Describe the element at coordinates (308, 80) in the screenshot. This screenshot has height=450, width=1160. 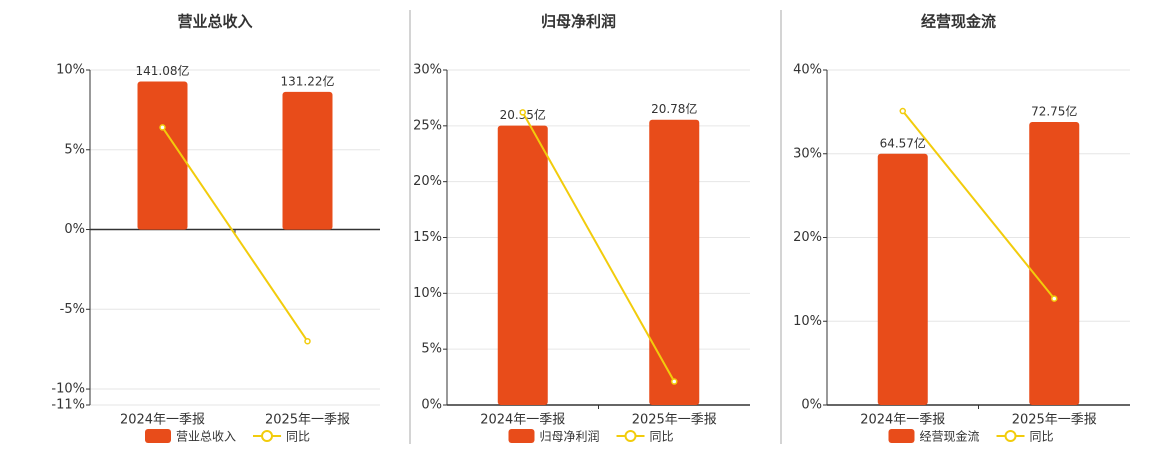
I see `value-label: 131.22亿` at that location.